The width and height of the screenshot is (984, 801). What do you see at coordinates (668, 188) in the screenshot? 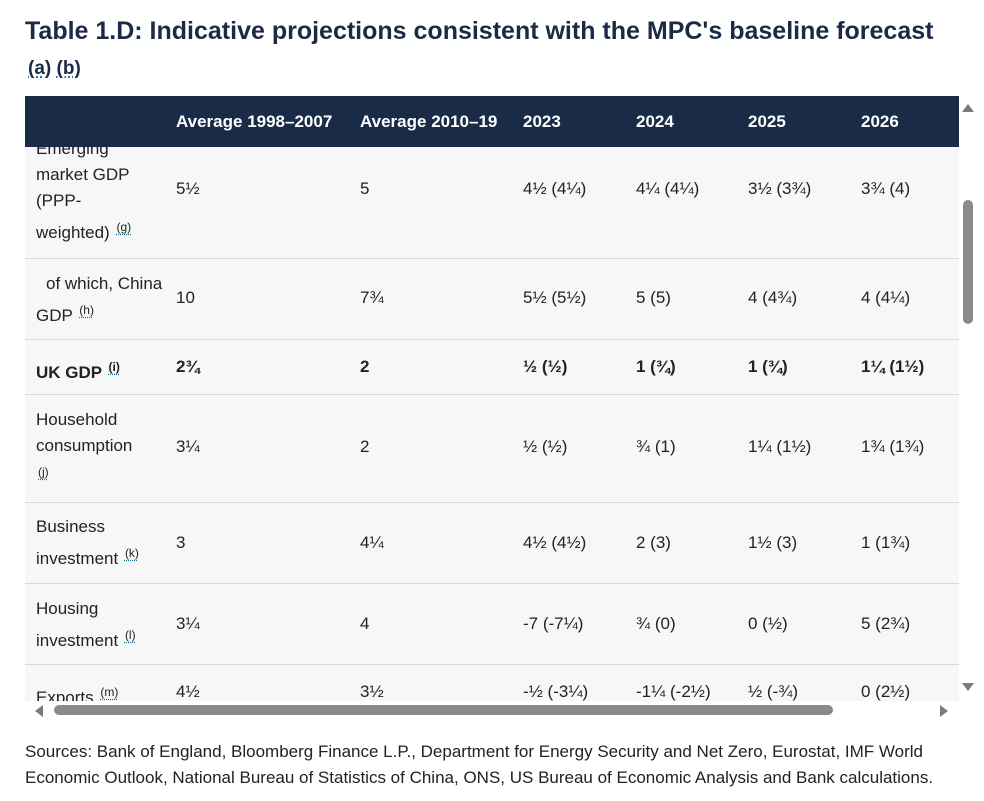
I see `table-cell: 4¼ (4¼)` at bounding box center [668, 188].